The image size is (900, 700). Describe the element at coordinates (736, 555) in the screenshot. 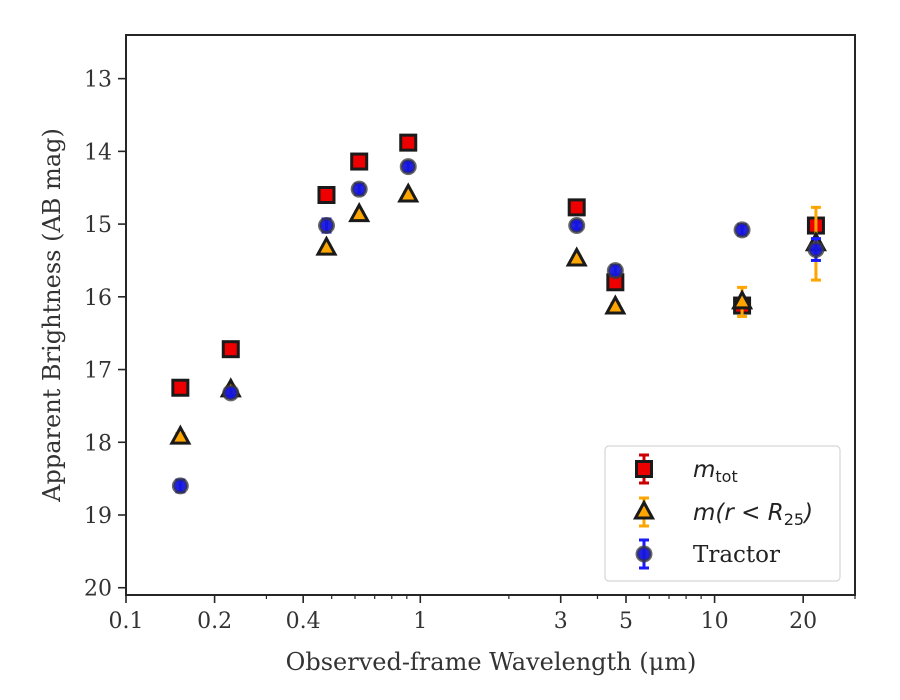

I see `legend-label: Tractor` at that location.